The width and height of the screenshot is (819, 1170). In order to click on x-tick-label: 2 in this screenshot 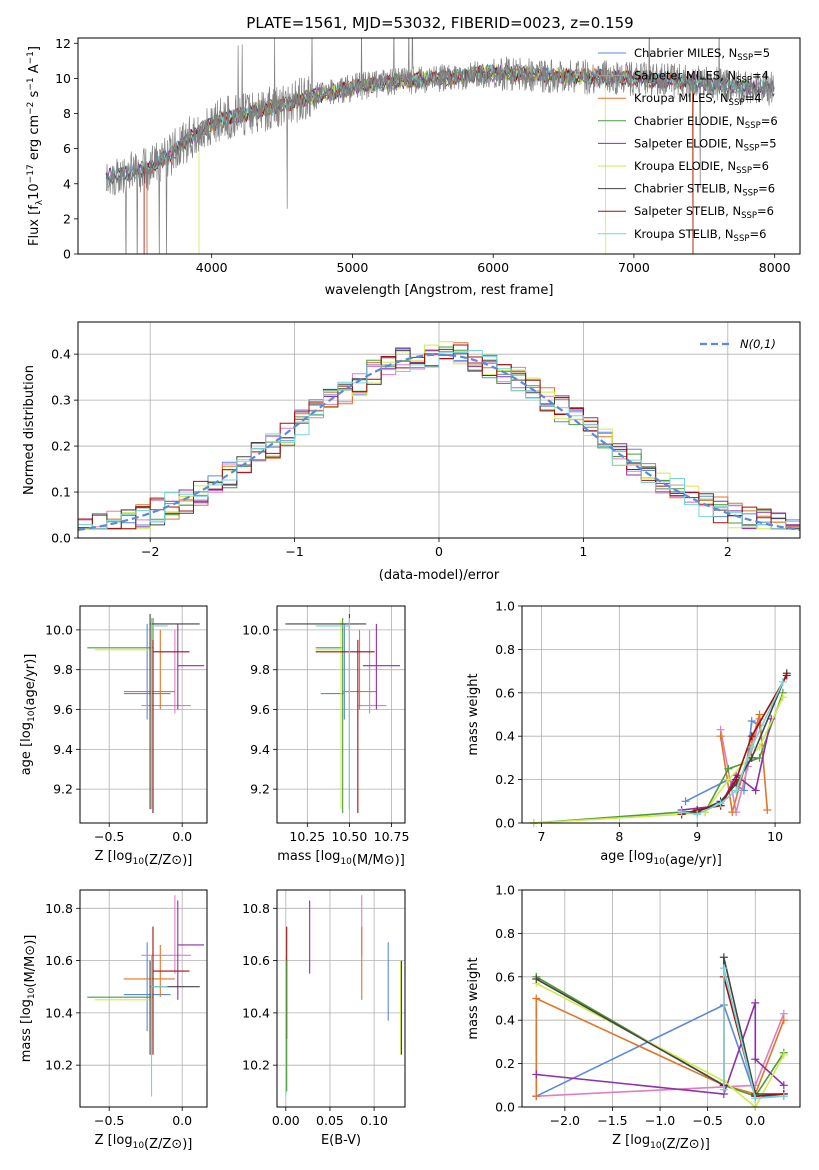, I will do `click(728, 551)`.